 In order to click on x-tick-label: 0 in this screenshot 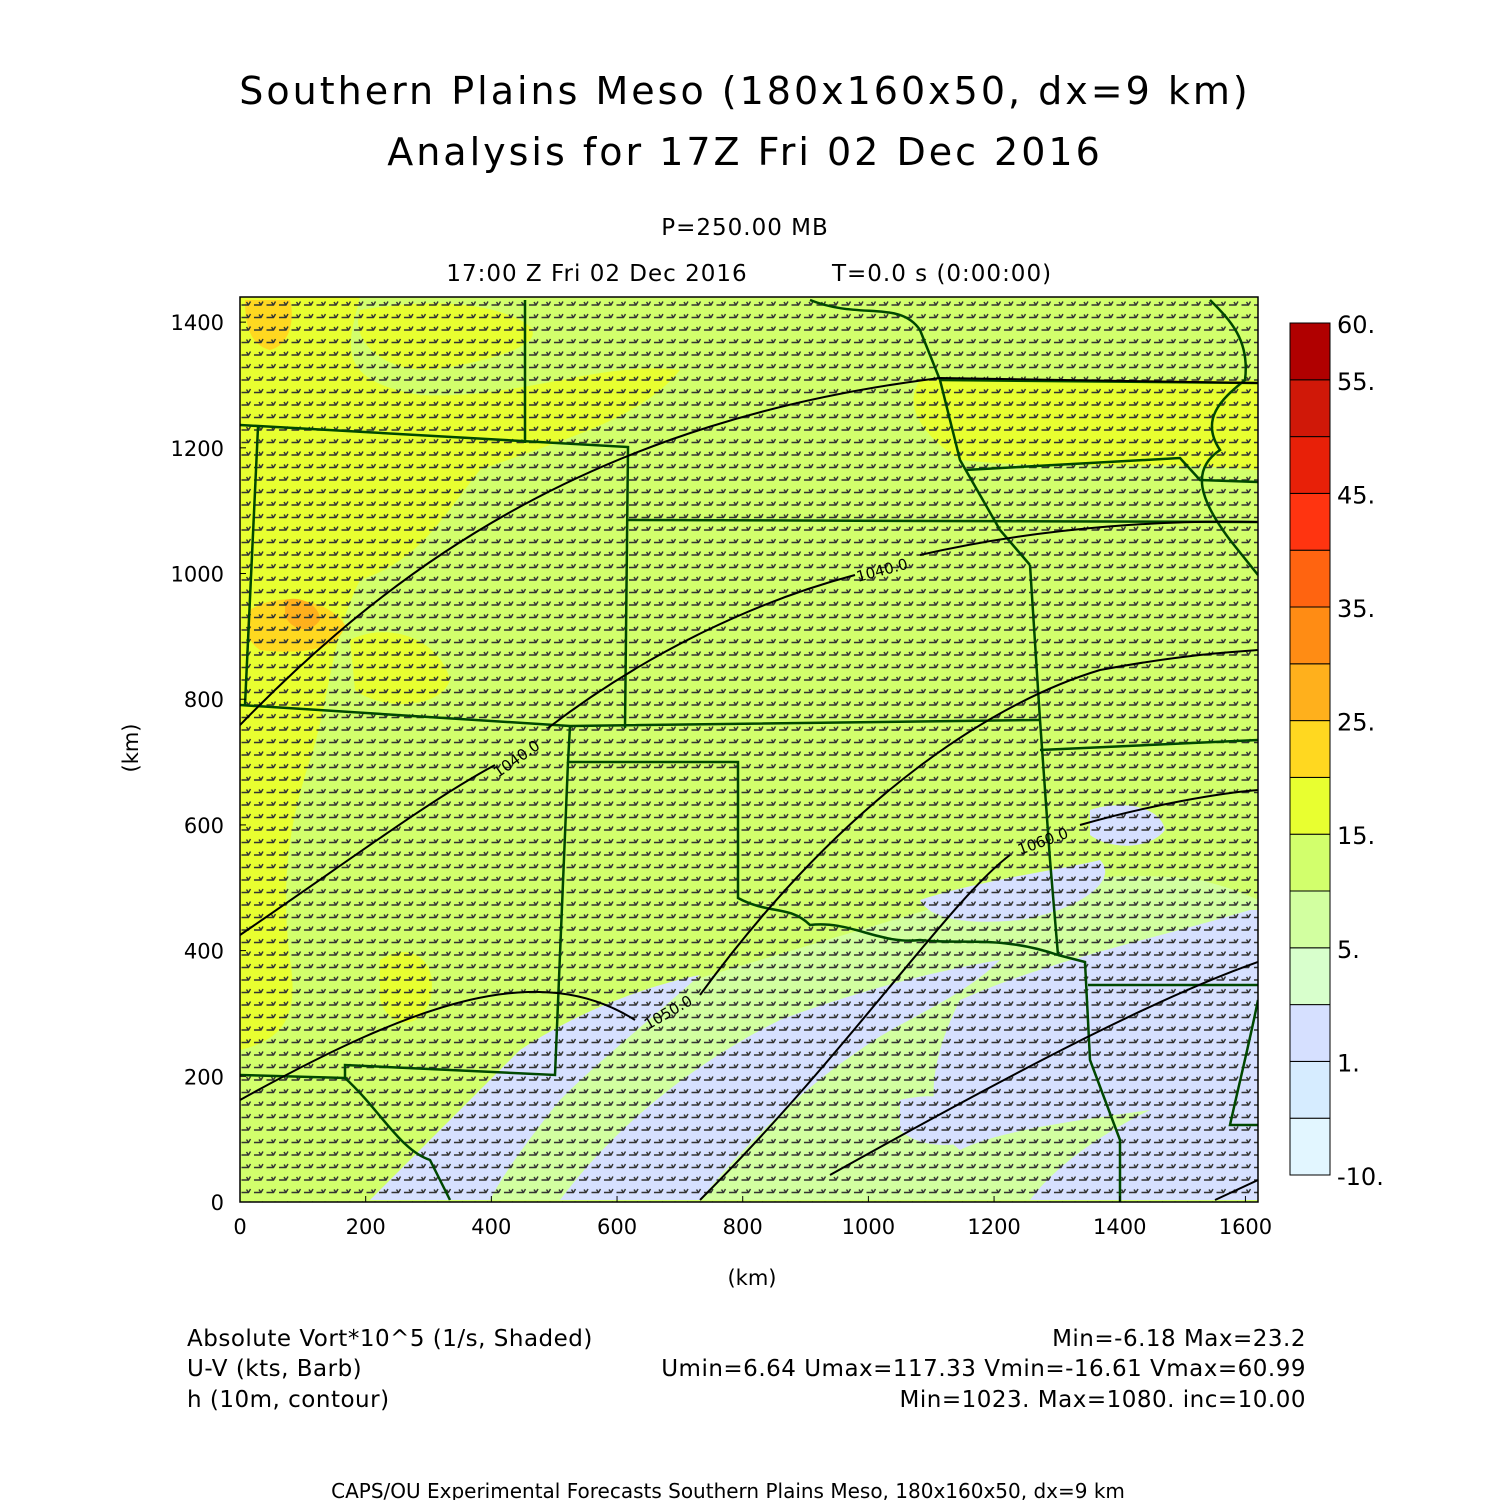, I will do `click(239, 1227)`.